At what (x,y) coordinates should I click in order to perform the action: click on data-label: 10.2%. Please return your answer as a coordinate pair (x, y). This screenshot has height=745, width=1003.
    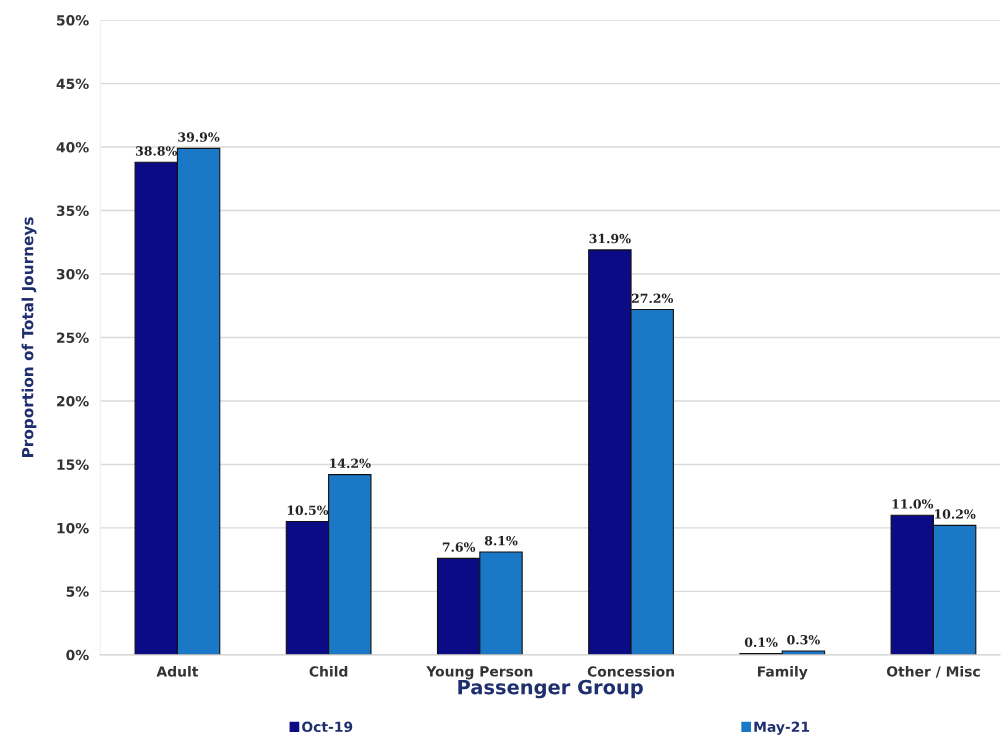
    Looking at the image, I should click on (955, 514).